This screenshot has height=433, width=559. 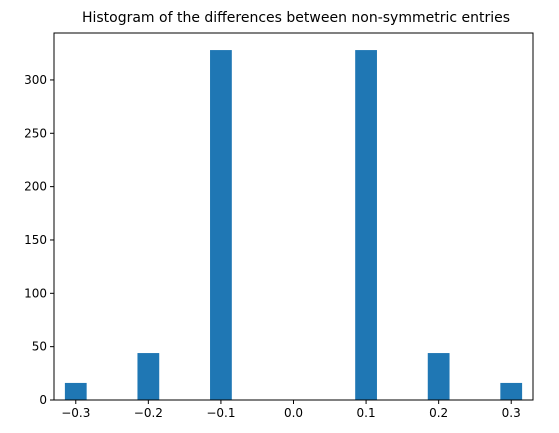 What do you see at coordinates (511, 413) in the screenshot?
I see `x-tick-label: 0.3` at bounding box center [511, 413].